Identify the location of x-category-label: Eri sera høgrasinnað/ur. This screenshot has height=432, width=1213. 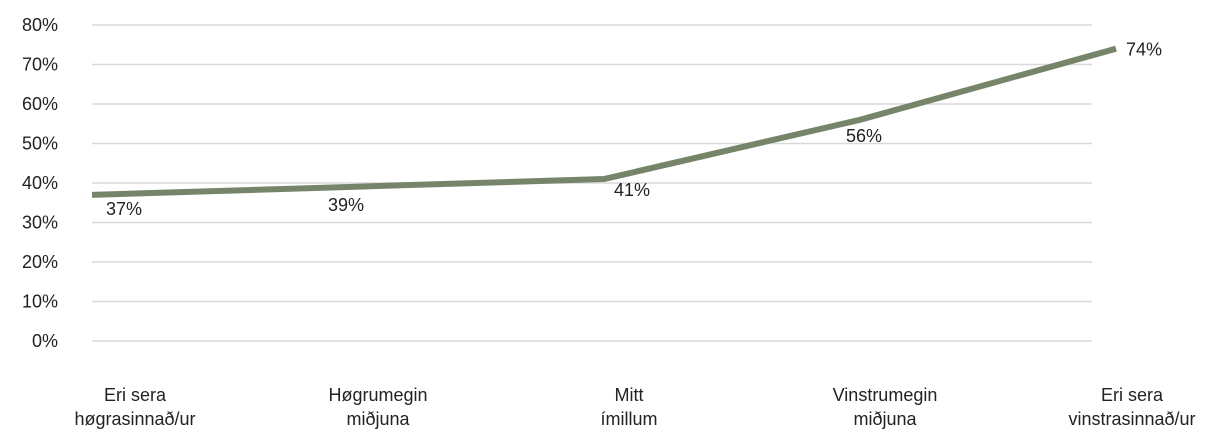
(134, 407).